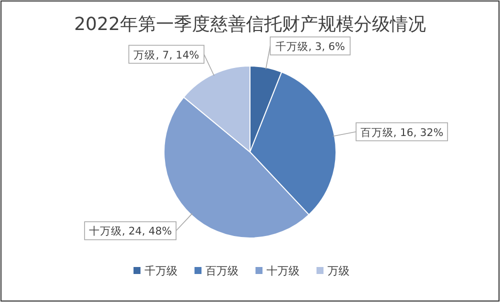 This screenshot has height=302, width=500. Describe the element at coordinates (402, 132) in the screenshot. I see `data-label: 百万级, 16, 32%` at that location.